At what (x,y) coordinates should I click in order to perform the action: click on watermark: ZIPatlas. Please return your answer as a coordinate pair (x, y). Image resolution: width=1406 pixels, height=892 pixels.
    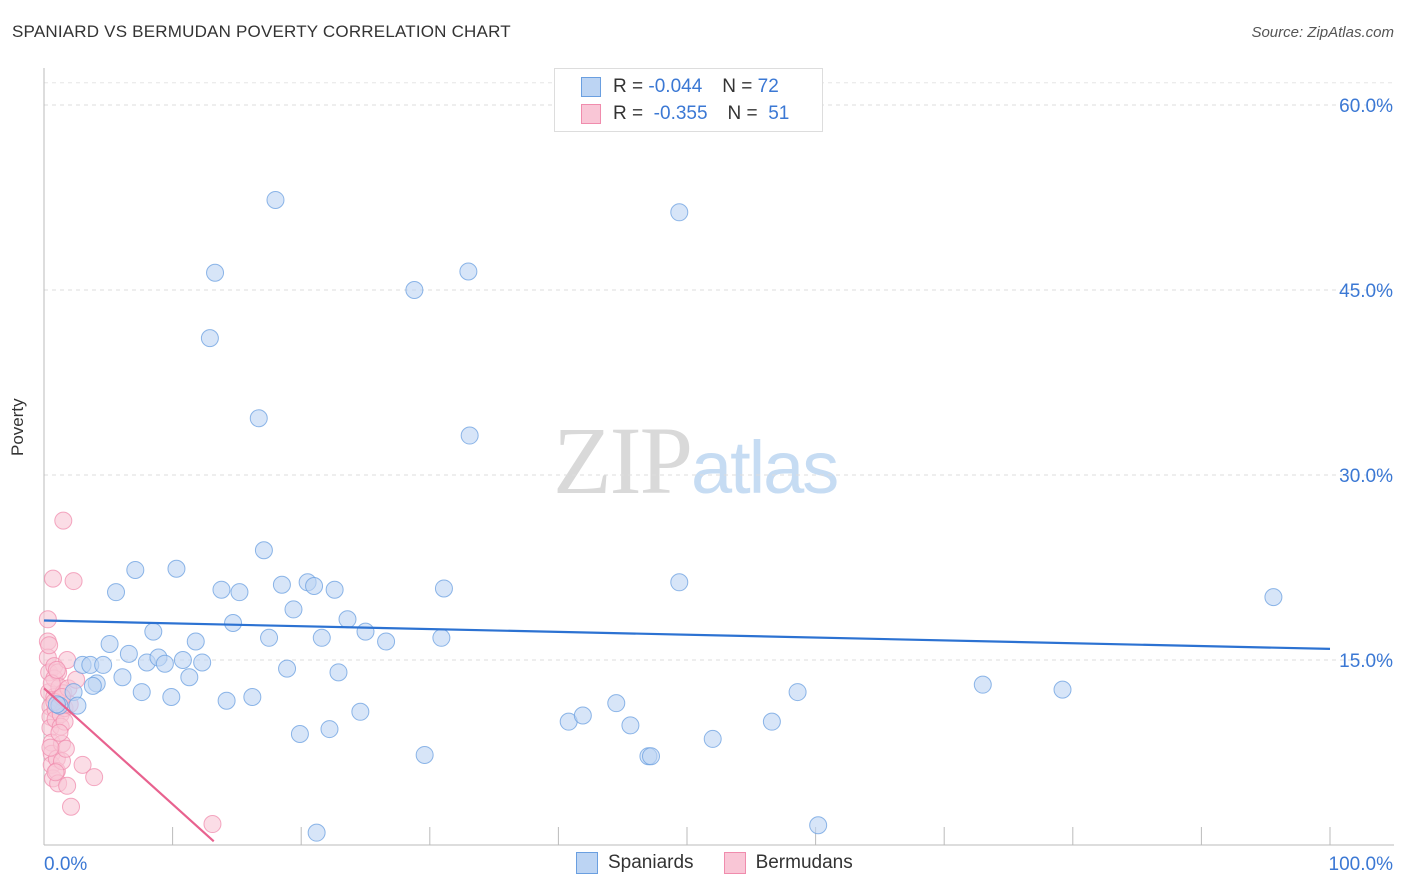
    Looking at the image, I should click on (696, 460).